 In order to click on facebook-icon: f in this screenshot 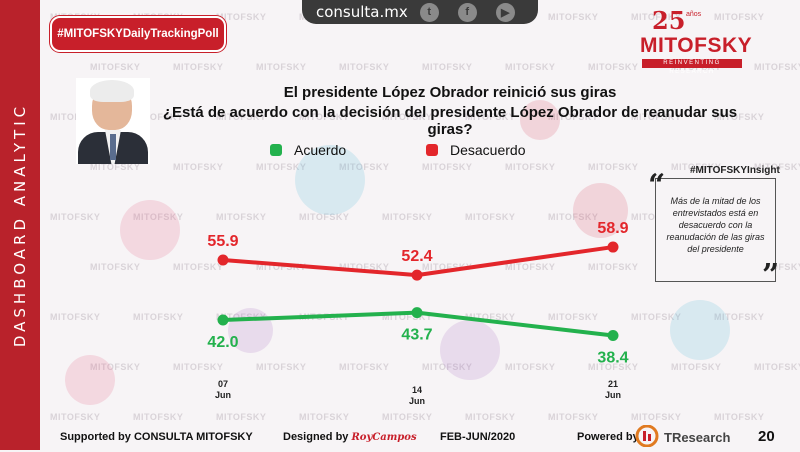, I will do `click(467, 12)`.